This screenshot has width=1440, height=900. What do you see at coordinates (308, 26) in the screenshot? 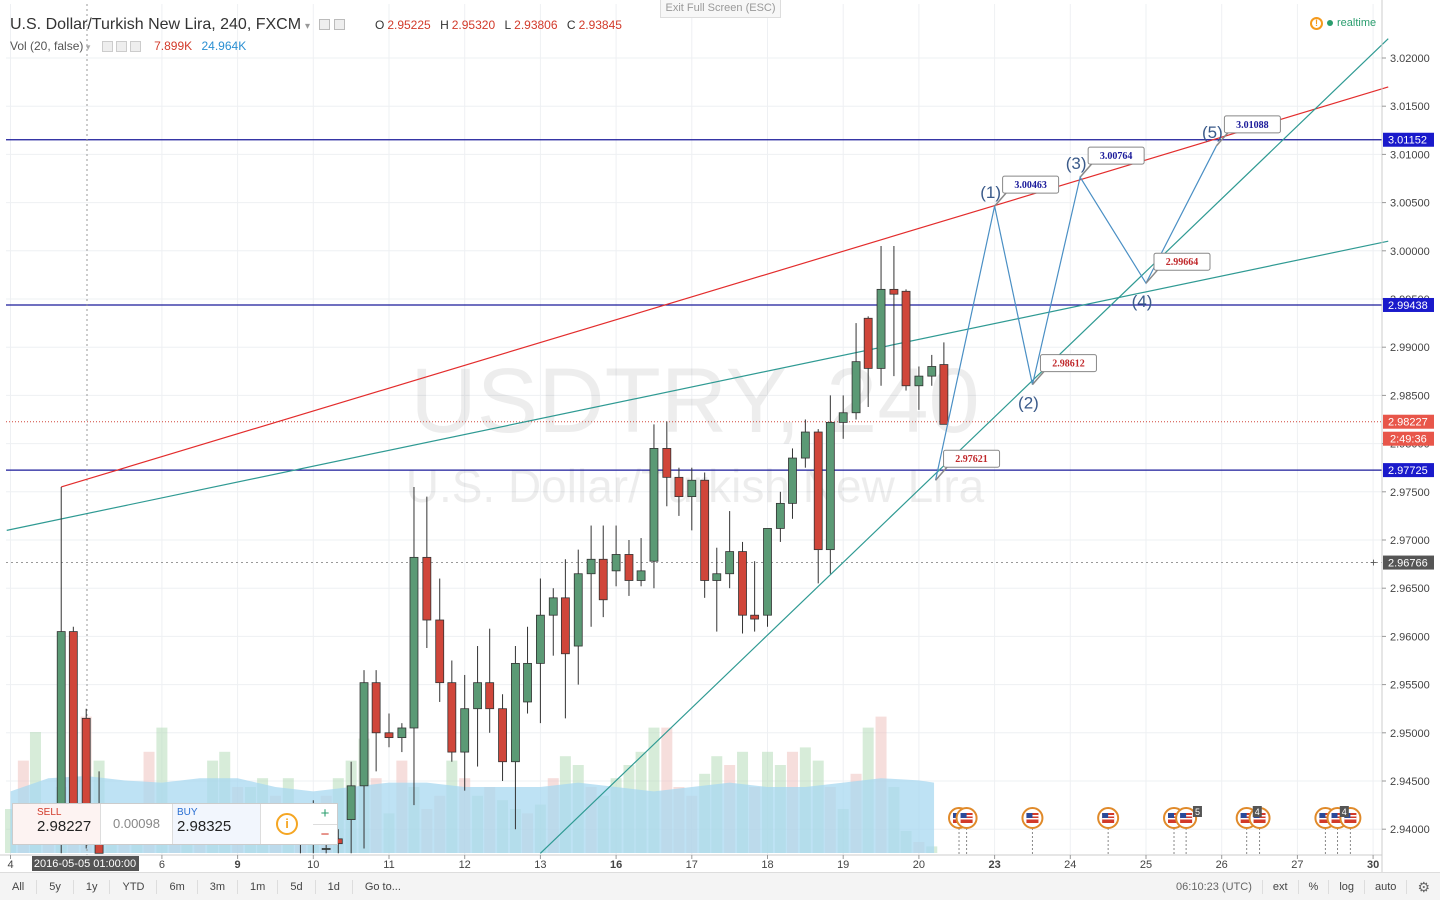
I see `symbol-dropdown-icon: ▾` at bounding box center [308, 26].